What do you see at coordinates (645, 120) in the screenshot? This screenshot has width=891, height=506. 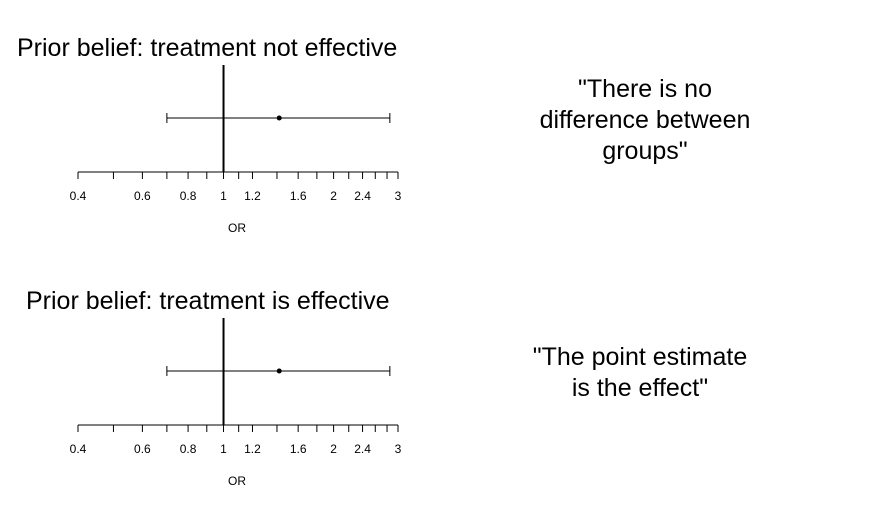 I see `annotation-quote: "There is no difference between groups"` at bounding box center [645, 120].